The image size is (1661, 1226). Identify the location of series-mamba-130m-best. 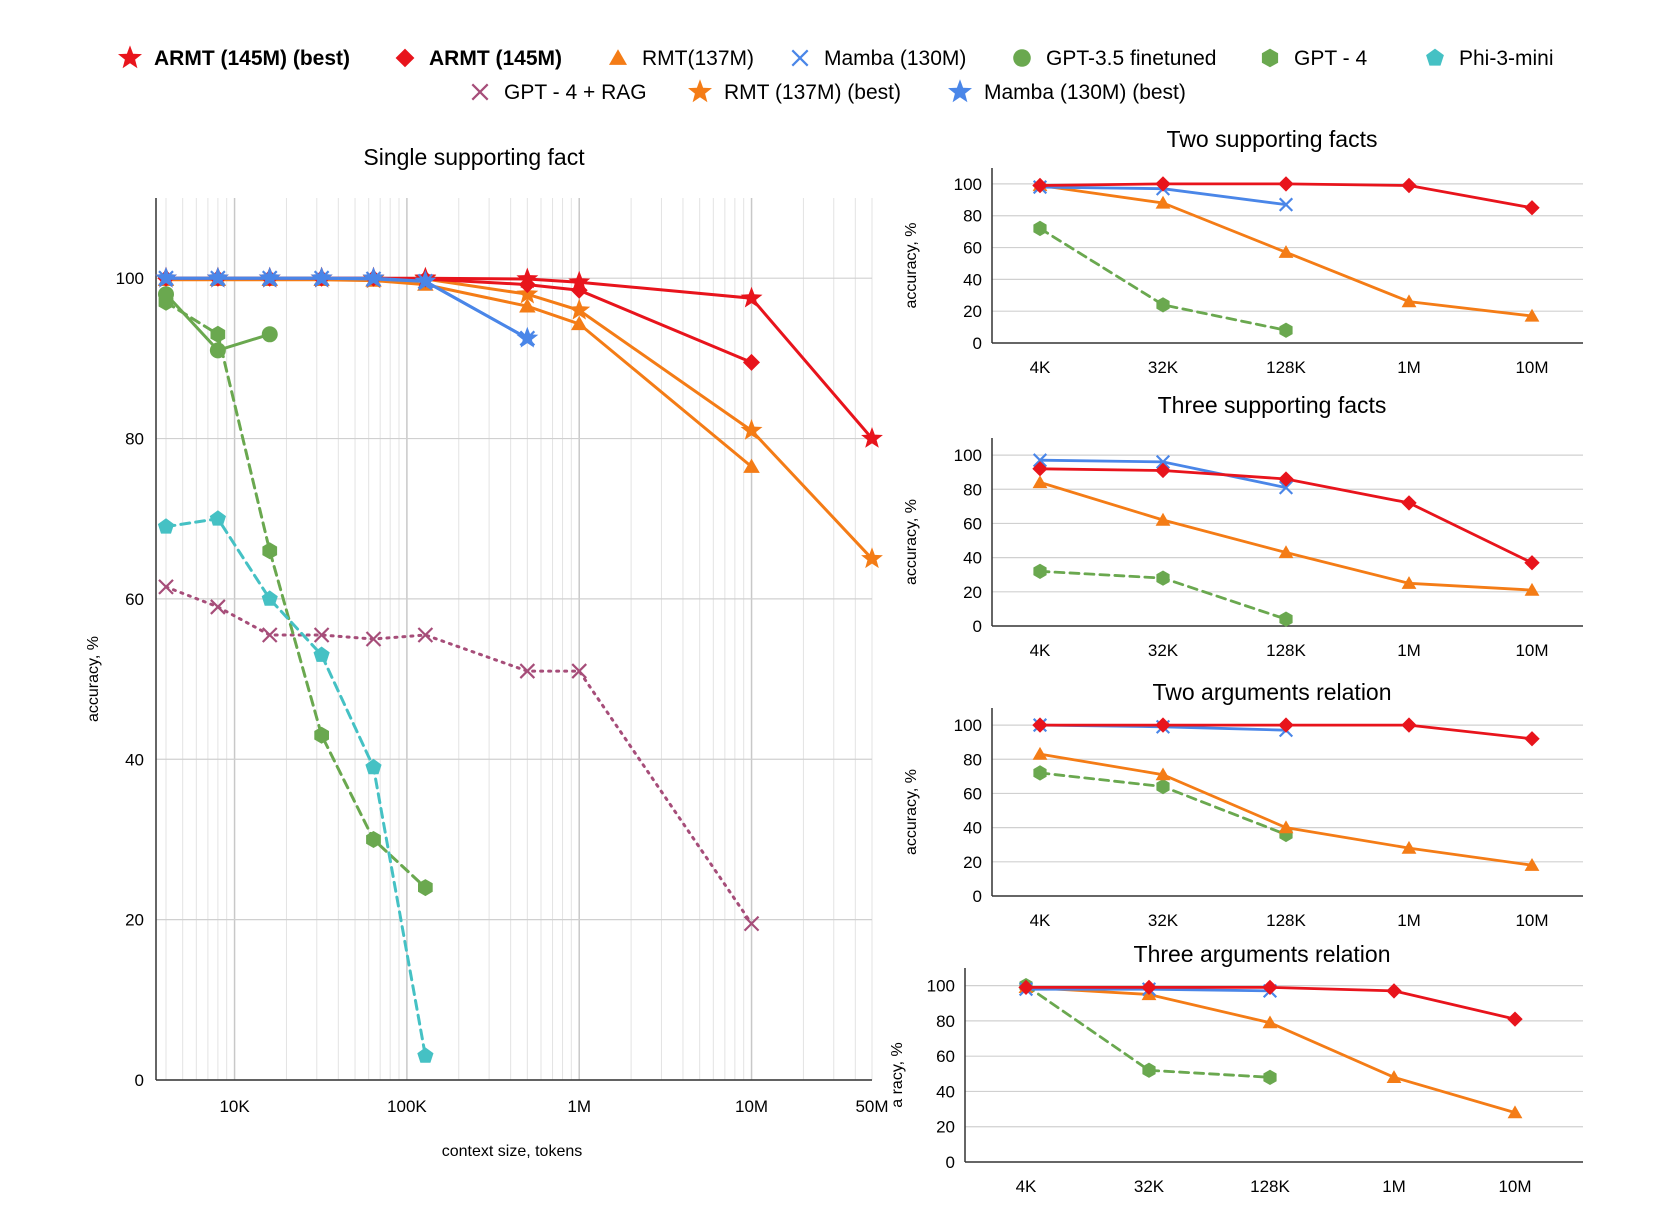
(347, 307).